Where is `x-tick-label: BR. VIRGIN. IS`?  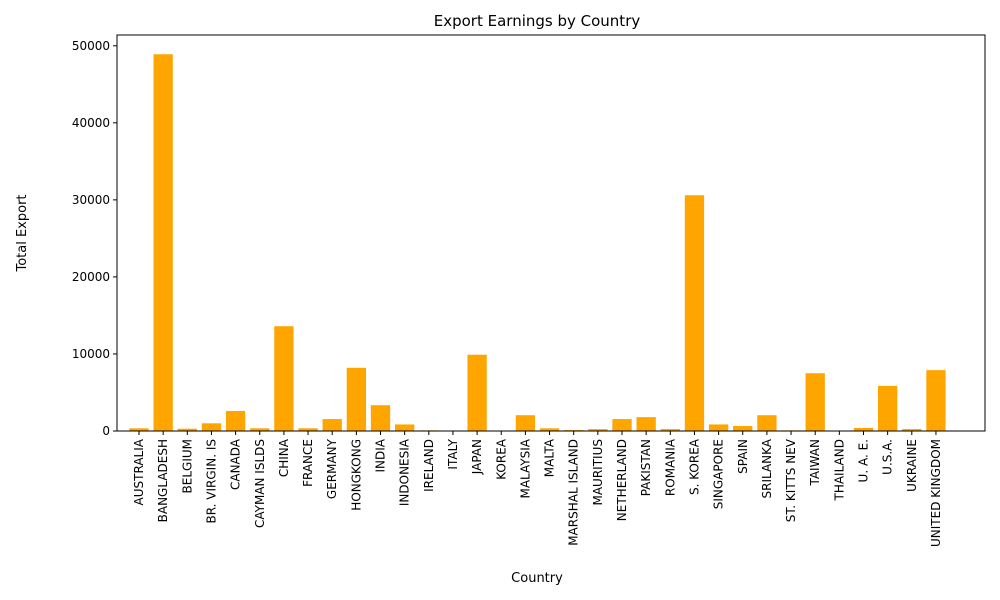 x-tick-label: BR. VIRGIN. IS is located at coordinates (211, 481).